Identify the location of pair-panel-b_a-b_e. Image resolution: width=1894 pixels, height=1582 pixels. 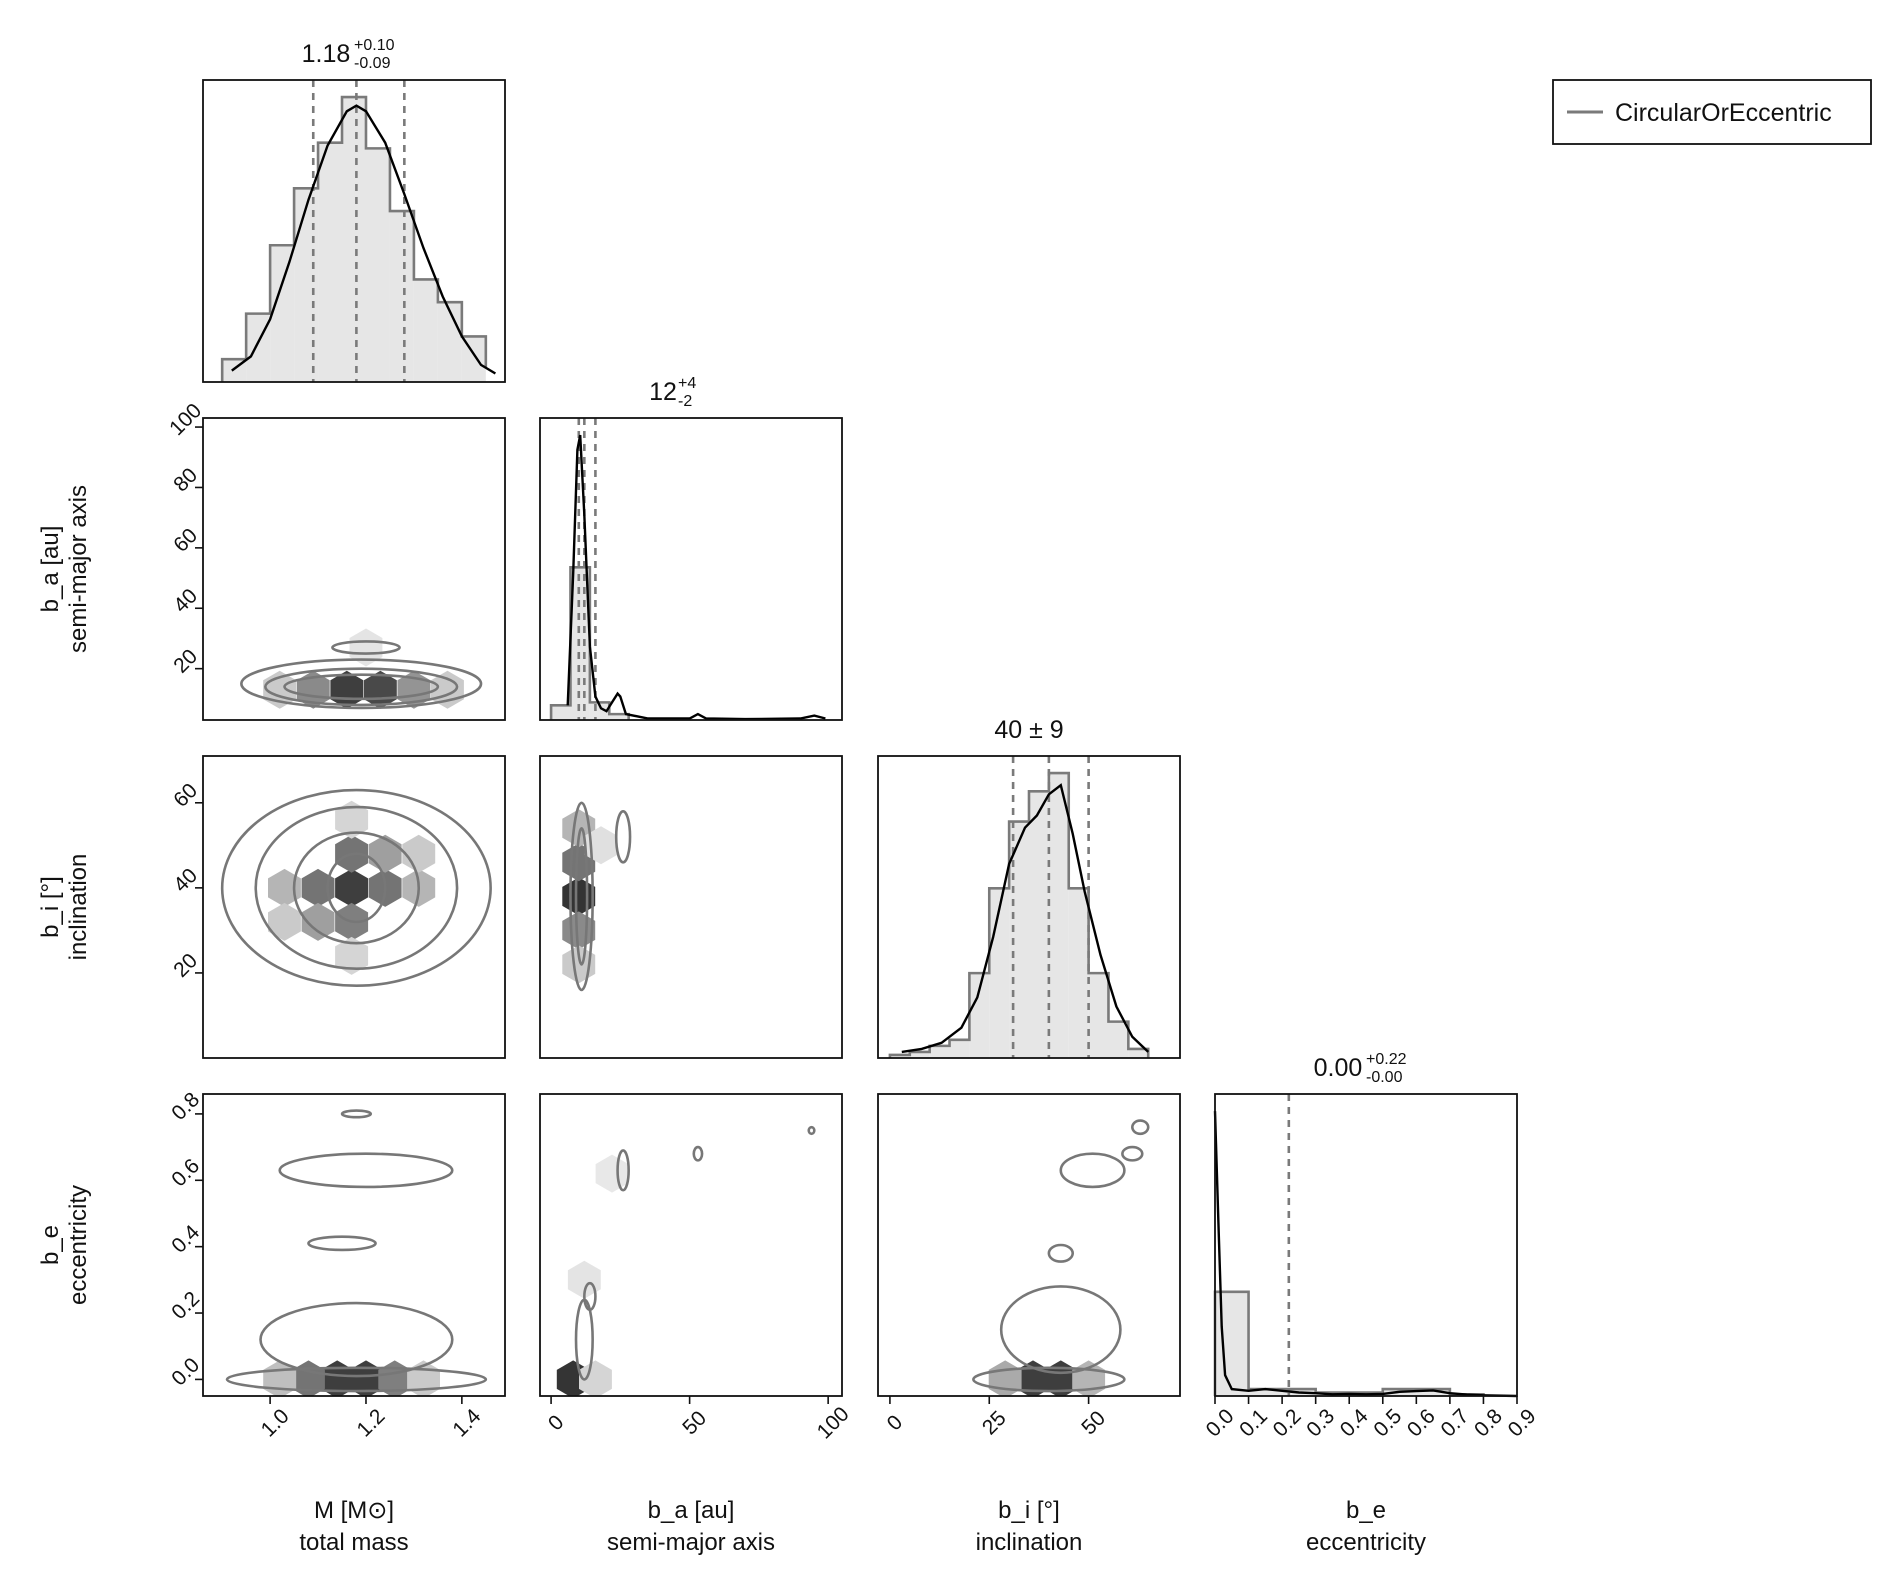
(691, 1245).